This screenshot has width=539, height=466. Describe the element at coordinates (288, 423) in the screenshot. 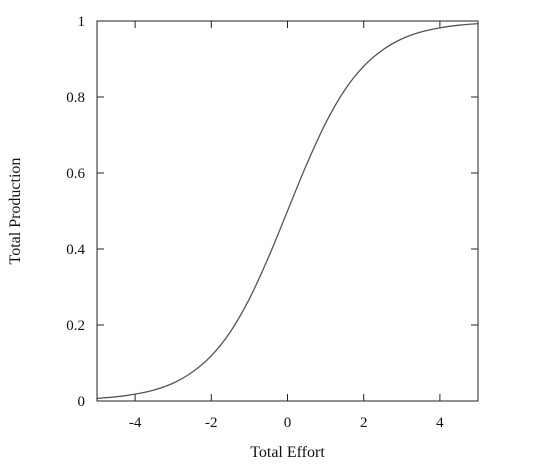

I see `x-tick-label: 0` at that location.